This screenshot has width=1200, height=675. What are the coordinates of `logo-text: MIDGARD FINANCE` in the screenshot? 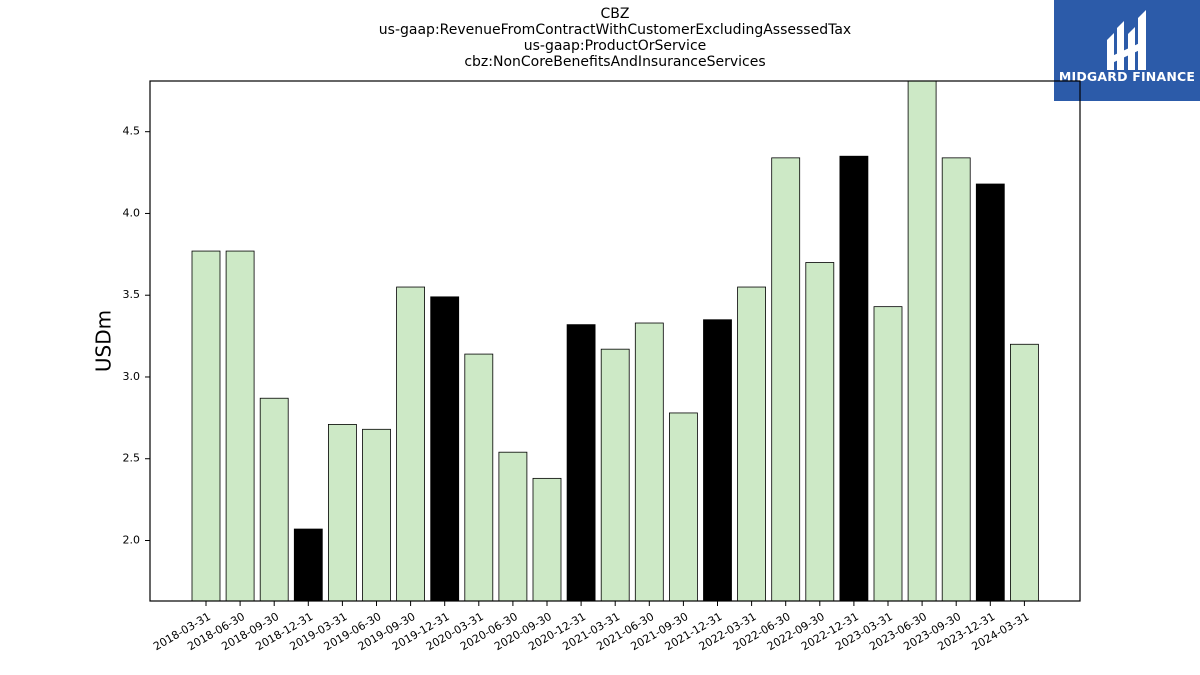 It's located at (1127, 76).